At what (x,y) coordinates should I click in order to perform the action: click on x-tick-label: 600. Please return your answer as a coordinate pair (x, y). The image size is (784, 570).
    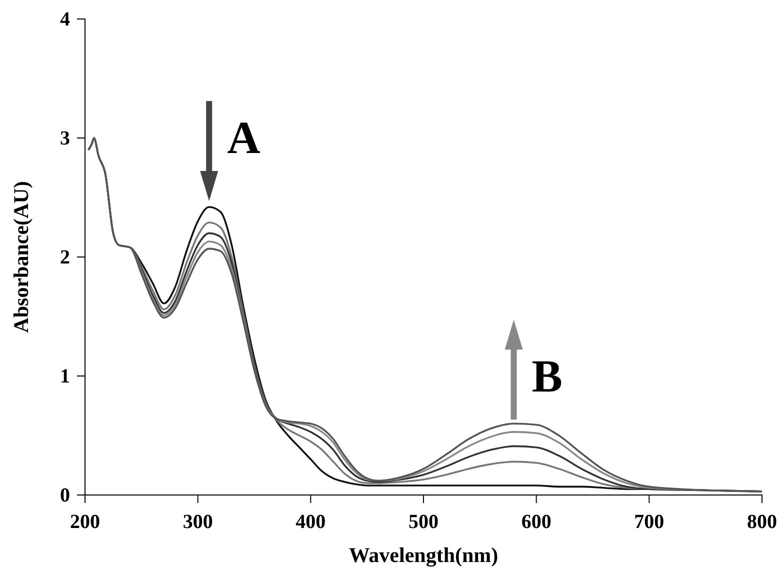
    Looking at the image, I should click on (536, 522).